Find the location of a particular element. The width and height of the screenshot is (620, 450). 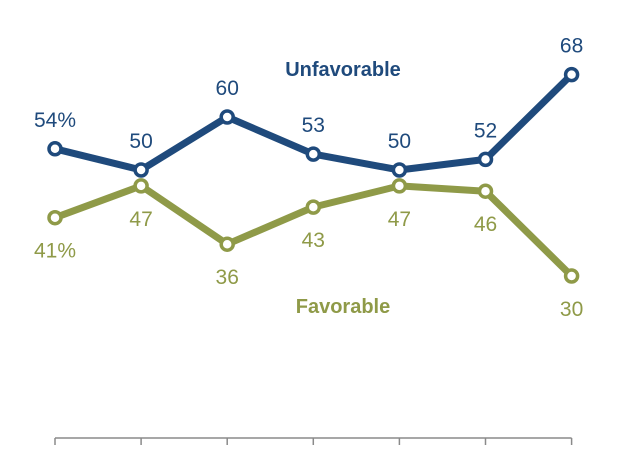

series-name-labels: Unfavorable Favorable is located at coordinates (343, 188).